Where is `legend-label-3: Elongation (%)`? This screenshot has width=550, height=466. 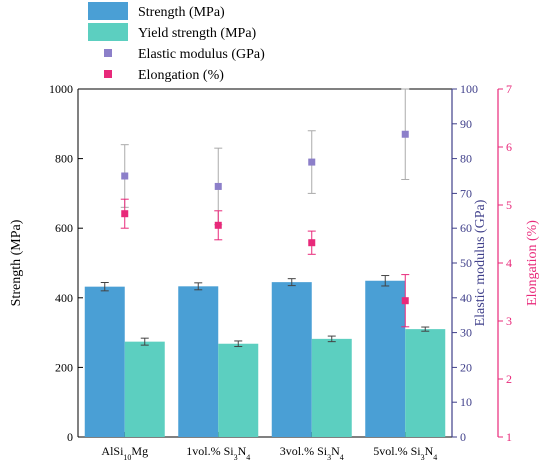 legend-label-3: Elongation (%) is located at coordinates (181, 75).